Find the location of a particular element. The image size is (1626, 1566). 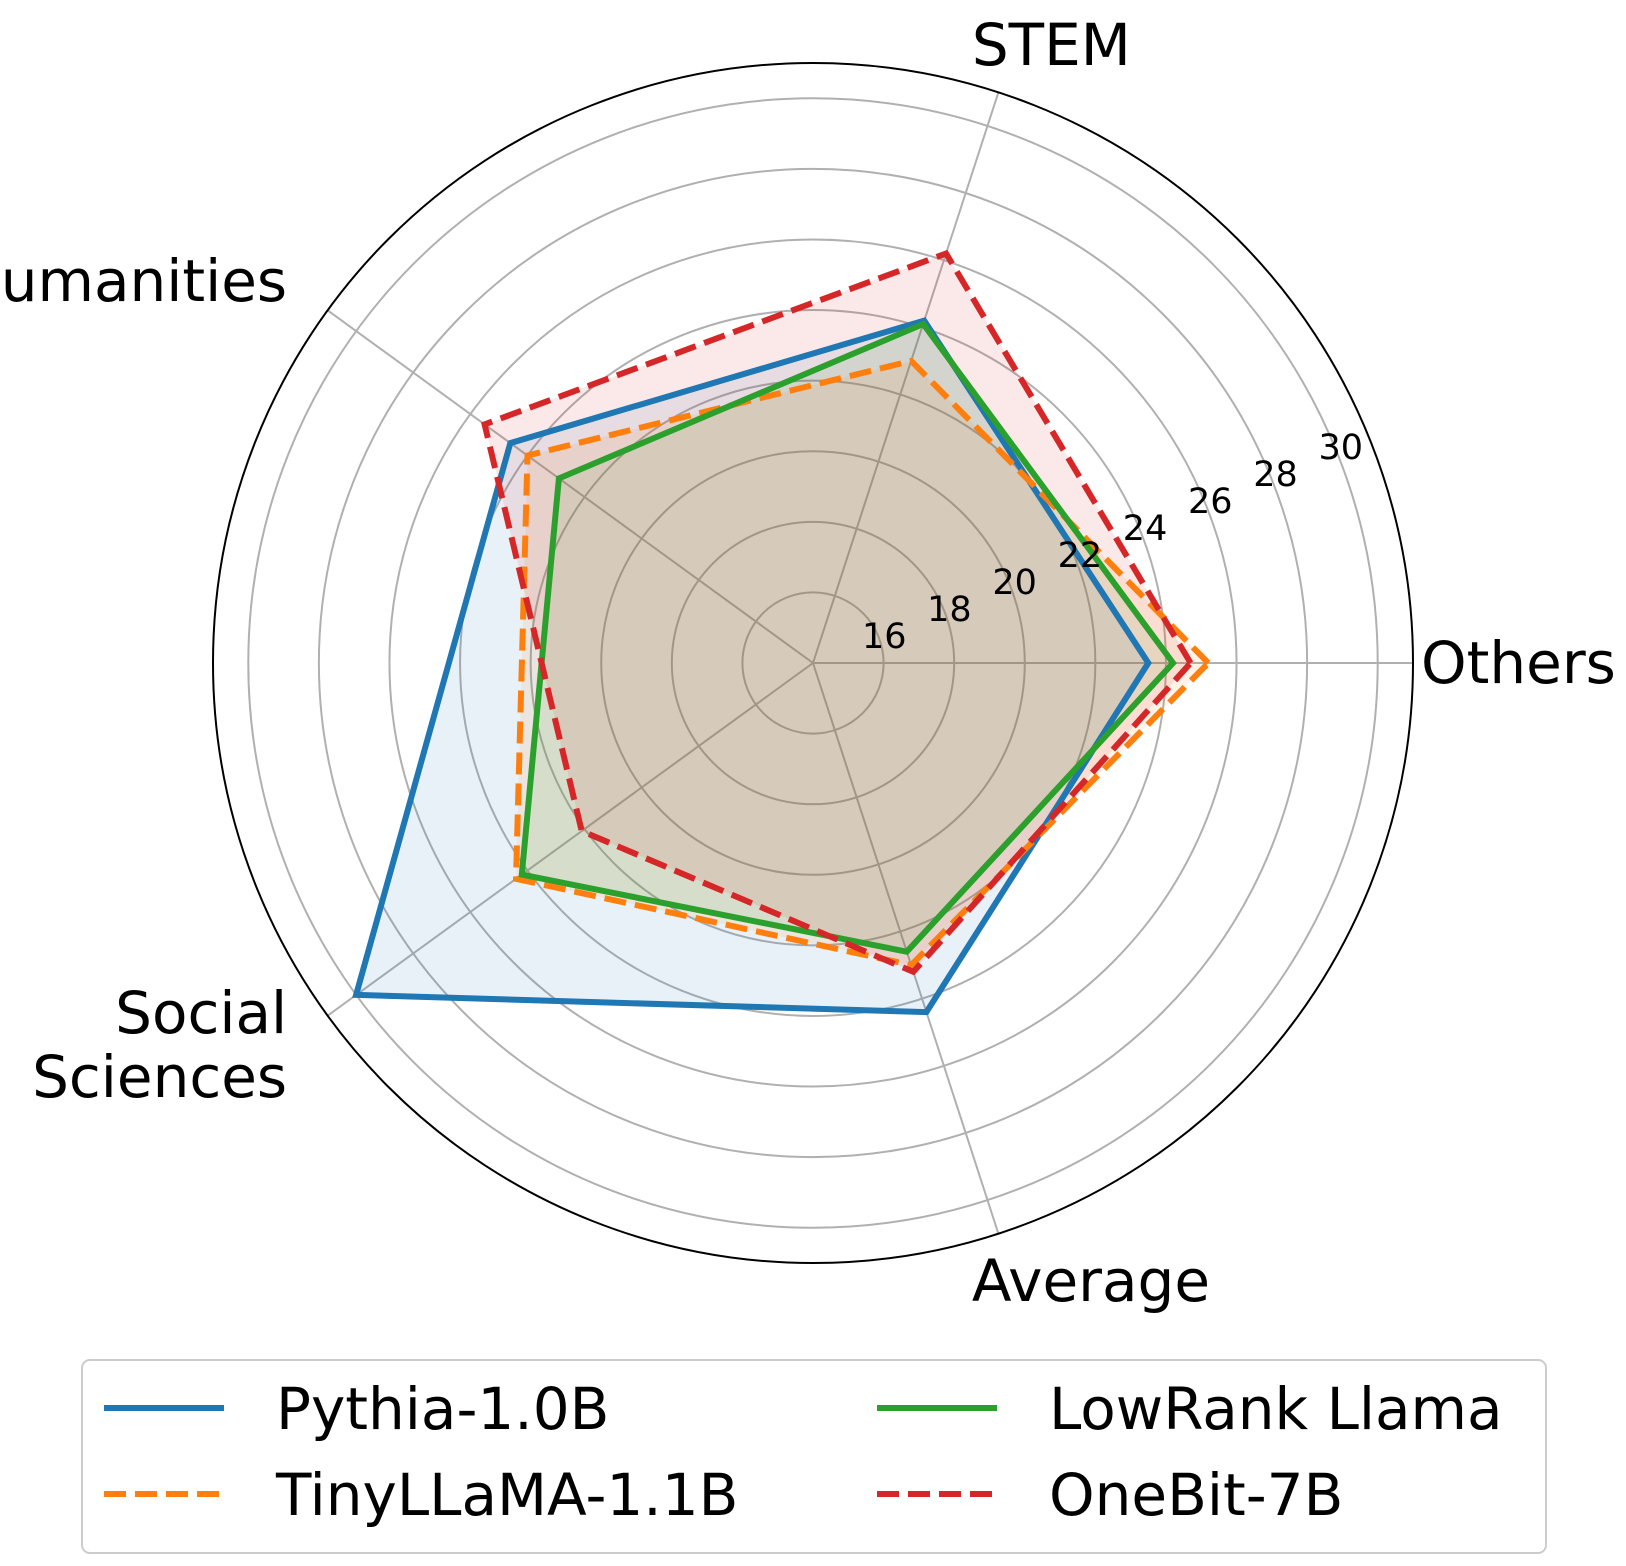

category-label: Average is located at coordinates (1091, 1281).